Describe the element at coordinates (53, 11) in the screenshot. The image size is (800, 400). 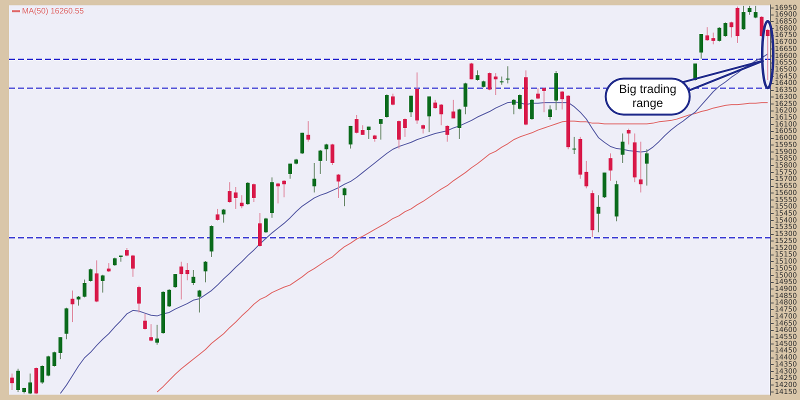
I see `legend-label: MA(50) 16260.55` at that location.